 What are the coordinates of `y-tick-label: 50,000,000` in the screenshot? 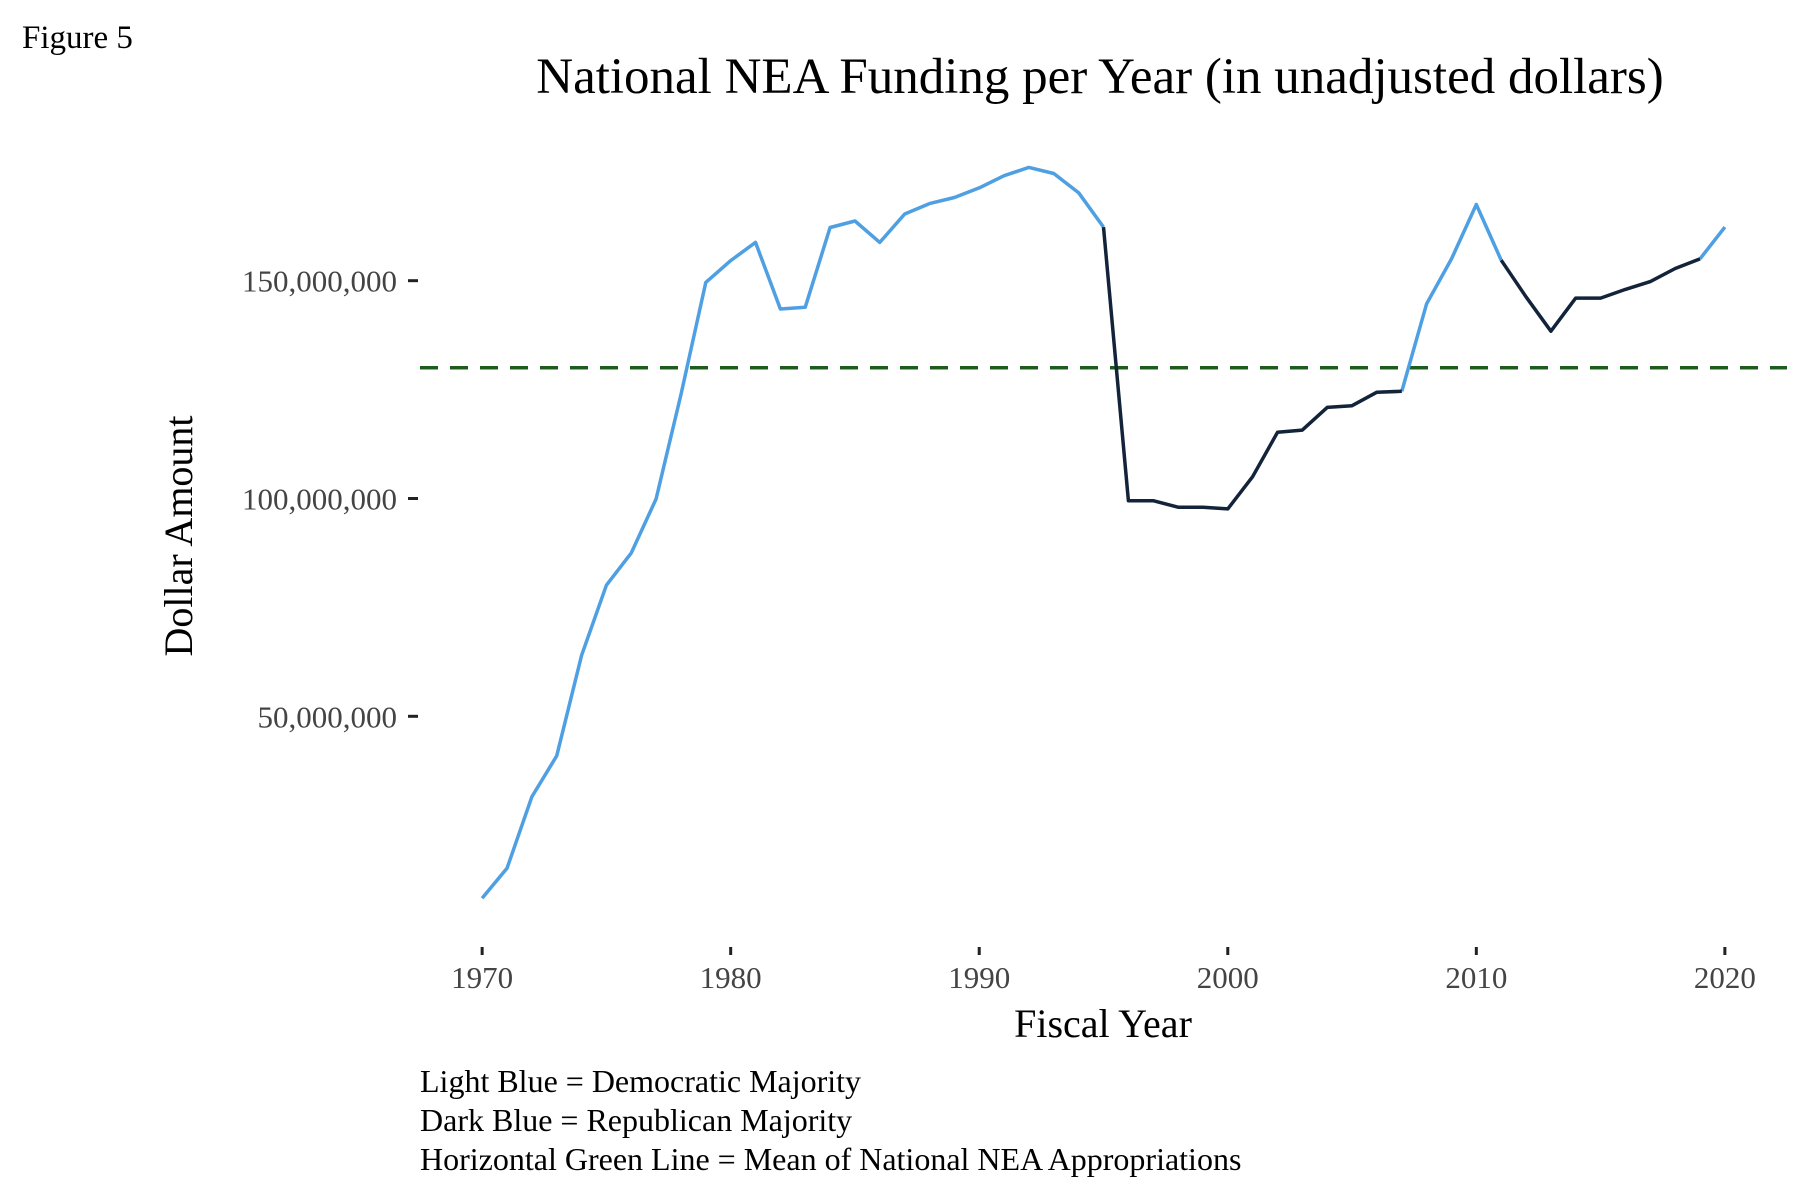 It's located at (328, 716).